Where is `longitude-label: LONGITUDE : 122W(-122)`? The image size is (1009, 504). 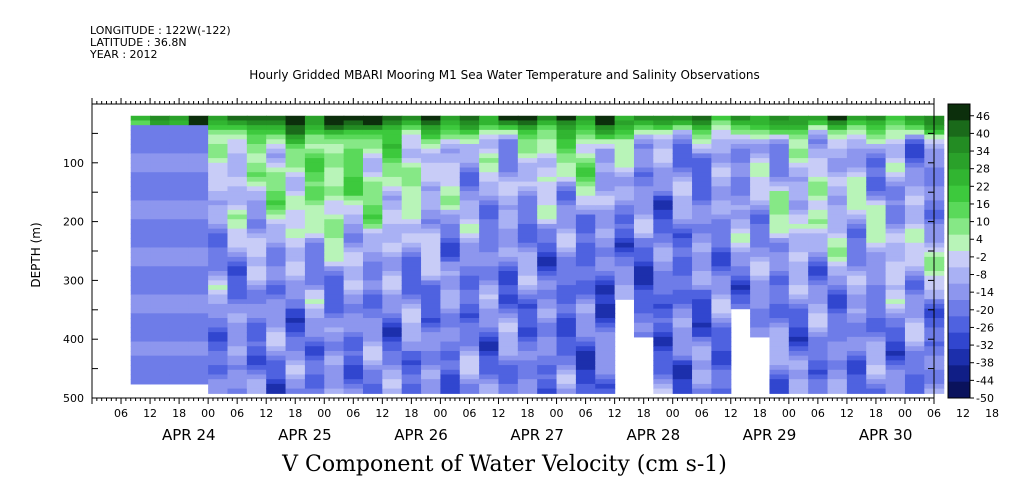
longitude-label: LONGITUDE : 122W(-122) is located at coordinates (160, 30).